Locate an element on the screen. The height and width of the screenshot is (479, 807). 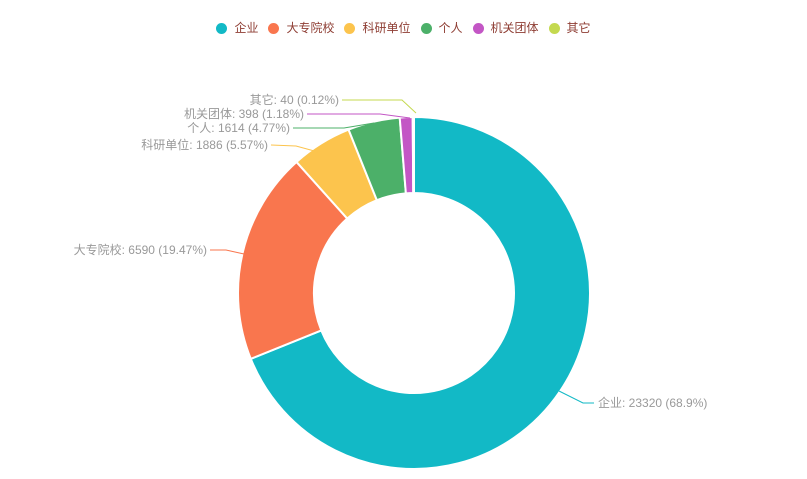
legend-item-agency: 机关团体 is located at coordinates (505, 28).